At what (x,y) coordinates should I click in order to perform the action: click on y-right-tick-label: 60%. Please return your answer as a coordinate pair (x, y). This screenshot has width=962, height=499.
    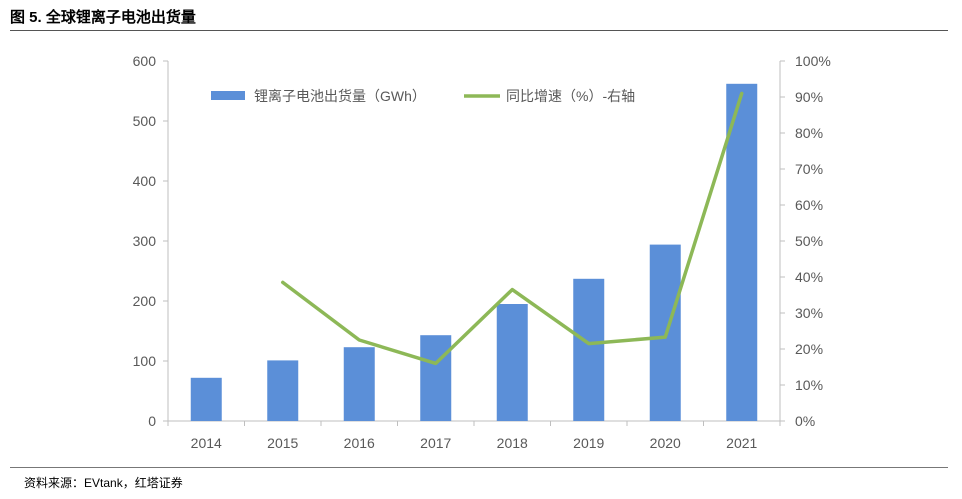
    Looking at the image, I should click on (809, 205).